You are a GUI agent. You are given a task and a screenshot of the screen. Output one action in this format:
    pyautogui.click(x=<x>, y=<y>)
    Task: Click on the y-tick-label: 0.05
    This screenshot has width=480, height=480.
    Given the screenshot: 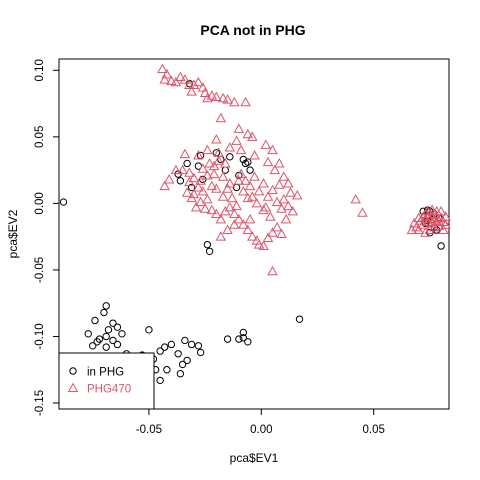 What is the action you would take?
    pyautogui.click(x=40, y=137)
    